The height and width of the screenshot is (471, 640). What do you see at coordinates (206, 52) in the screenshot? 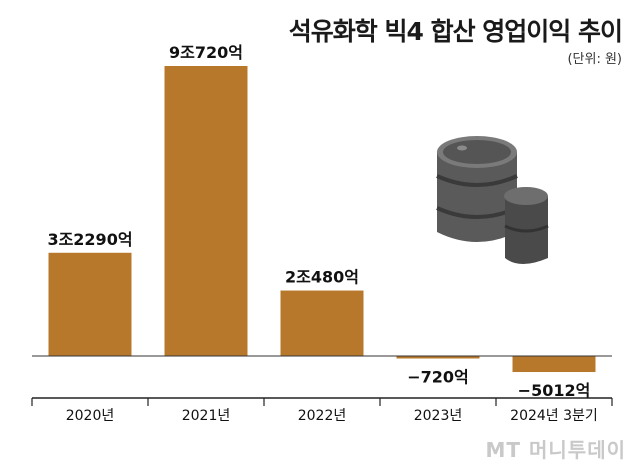
I see `data-label-2021년: 9조720억` at bounding box center [206, 52].